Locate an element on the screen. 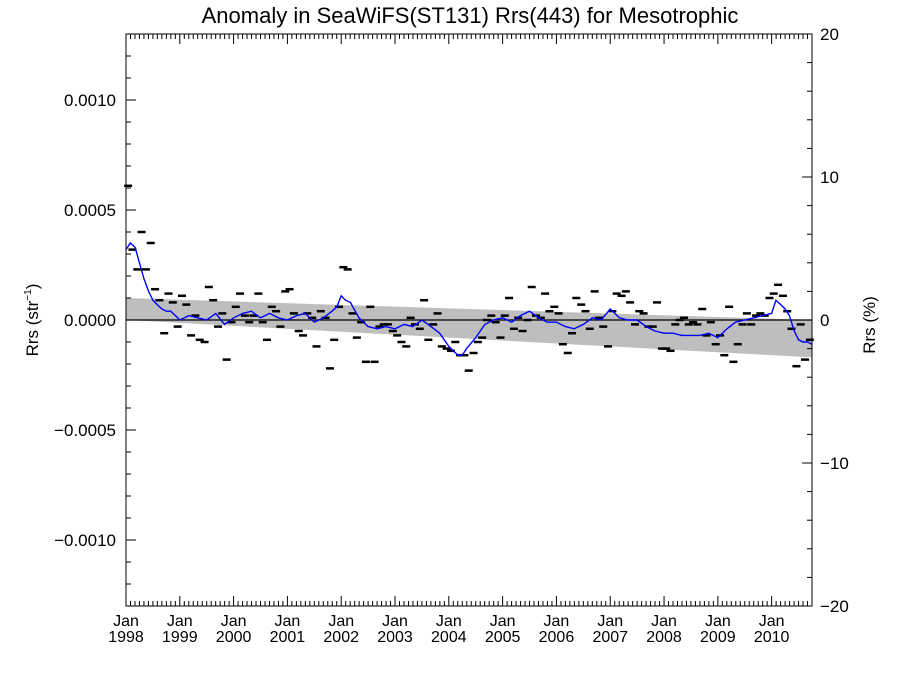 The height and width of the screenshot is (675, 900). x-tick-label-year: 1998 is located at coordinates (126, 637).